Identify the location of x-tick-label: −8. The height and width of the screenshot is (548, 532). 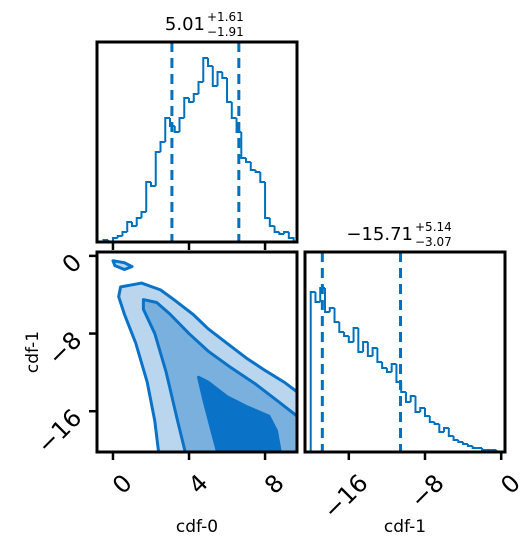
(427, 491).